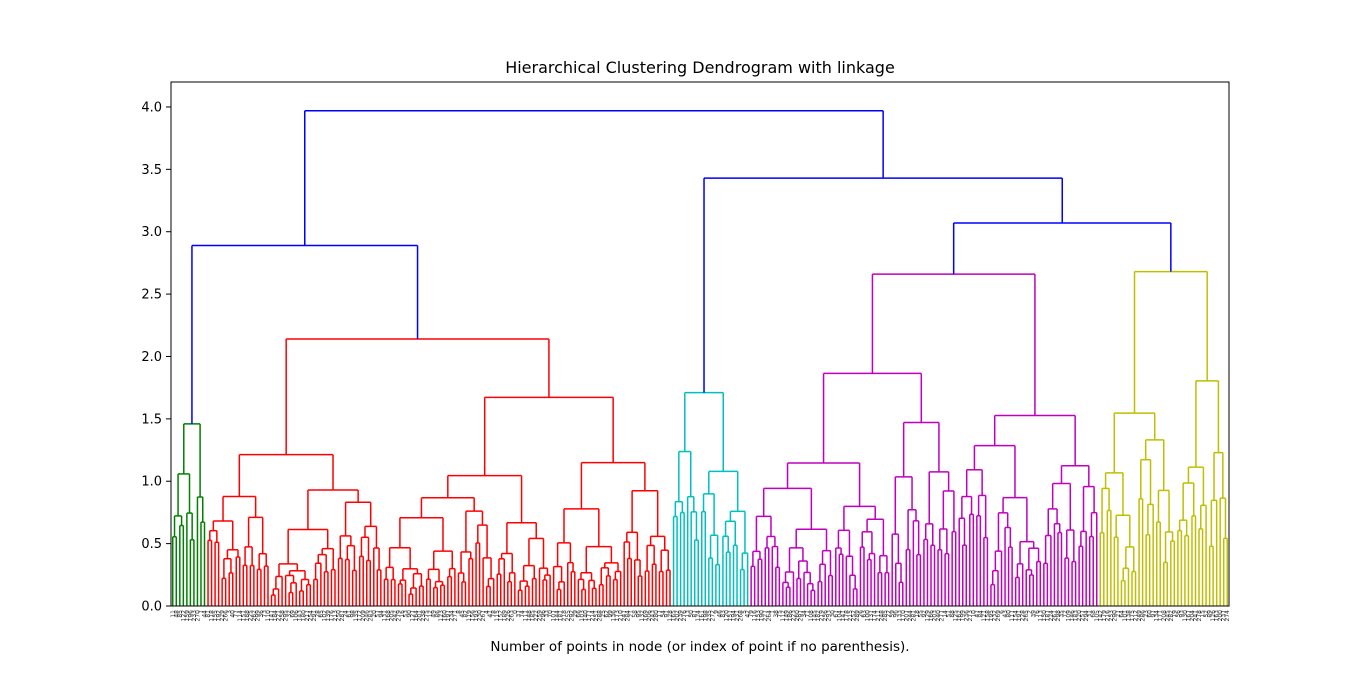 This screenshot has width=1366, height=681. I want to click on leaf-label: 222, so click(536, 616).